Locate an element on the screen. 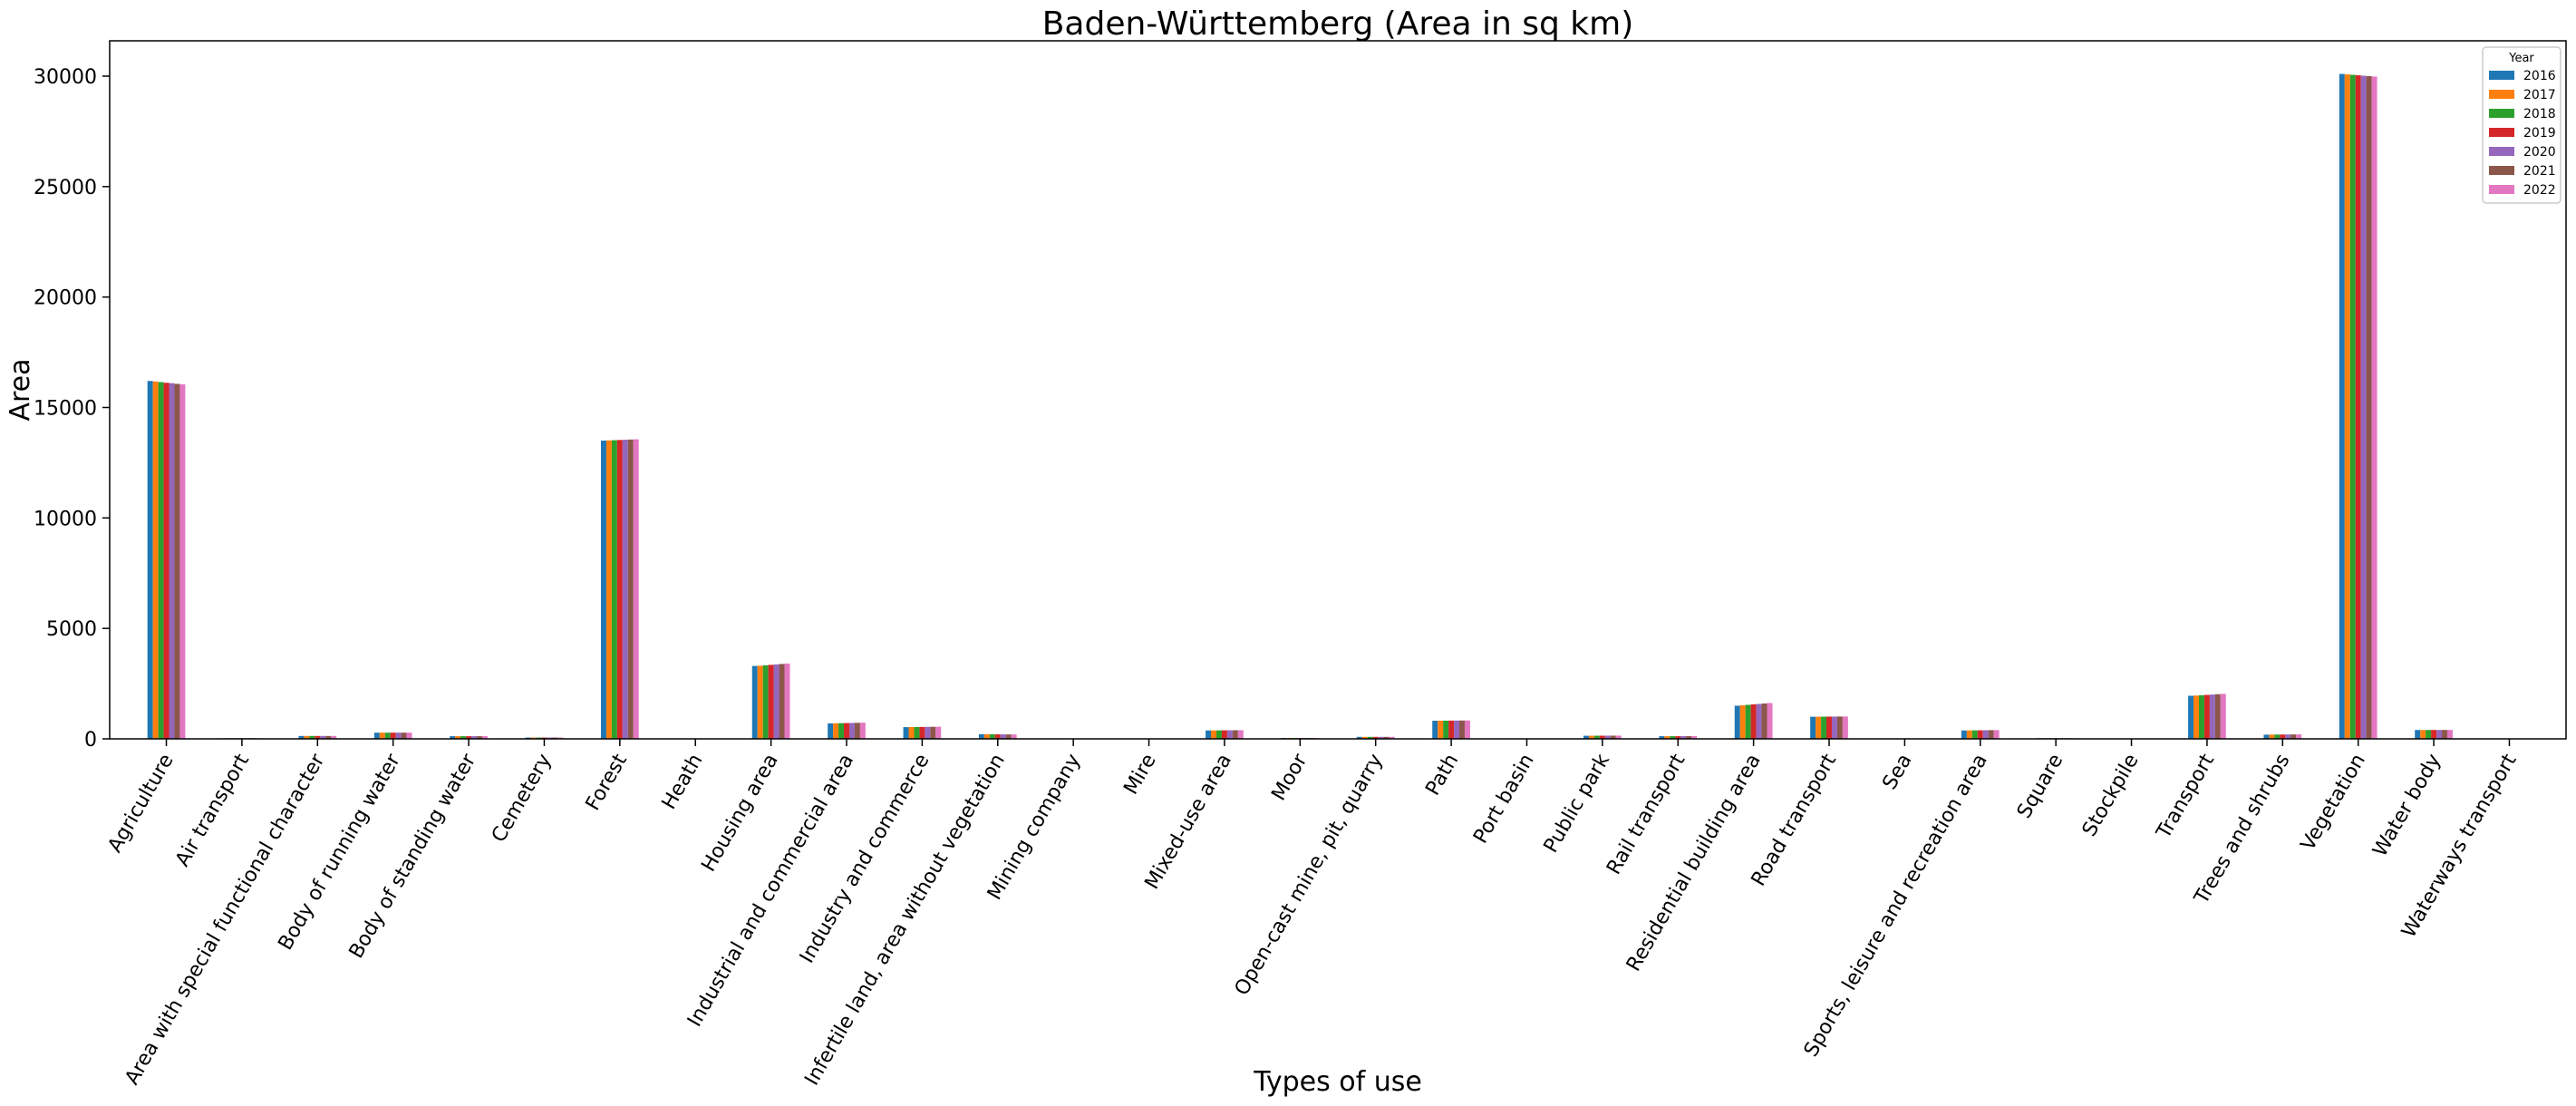 Image resolution: width=2576 pixels, height=1106 pixels. x-tick-label: Vegetation is located at coordinates (2333, 802).